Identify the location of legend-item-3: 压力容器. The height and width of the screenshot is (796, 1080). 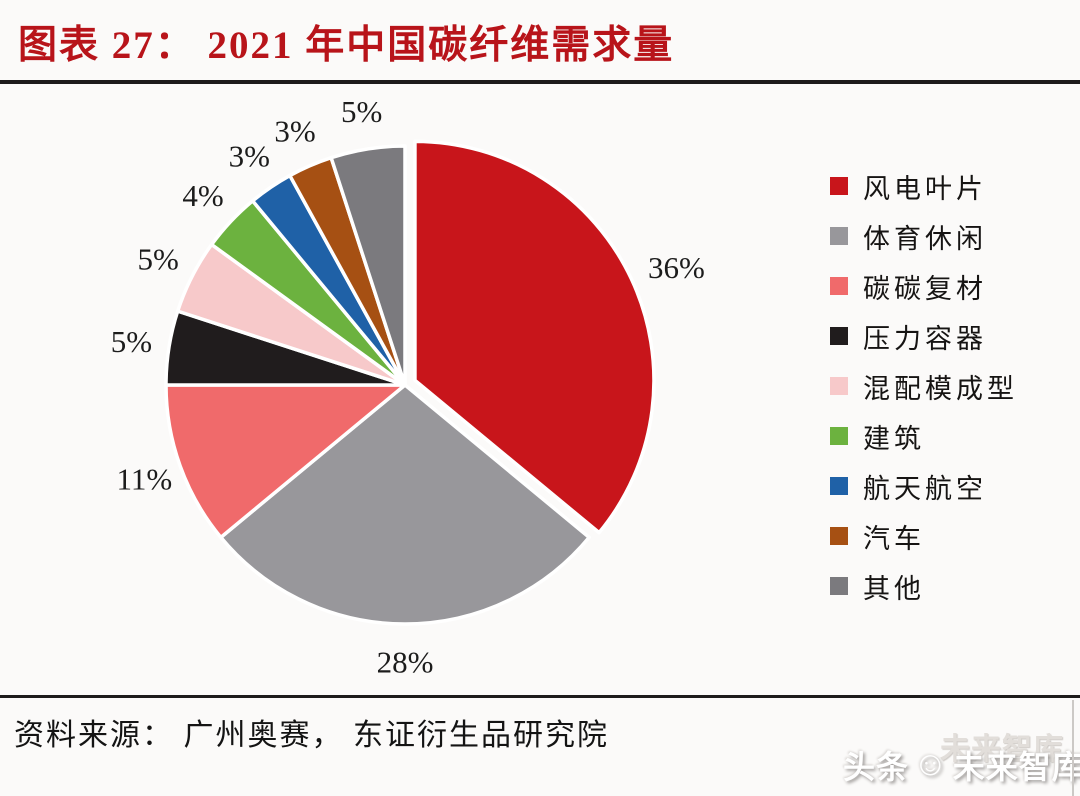
(924, 336).